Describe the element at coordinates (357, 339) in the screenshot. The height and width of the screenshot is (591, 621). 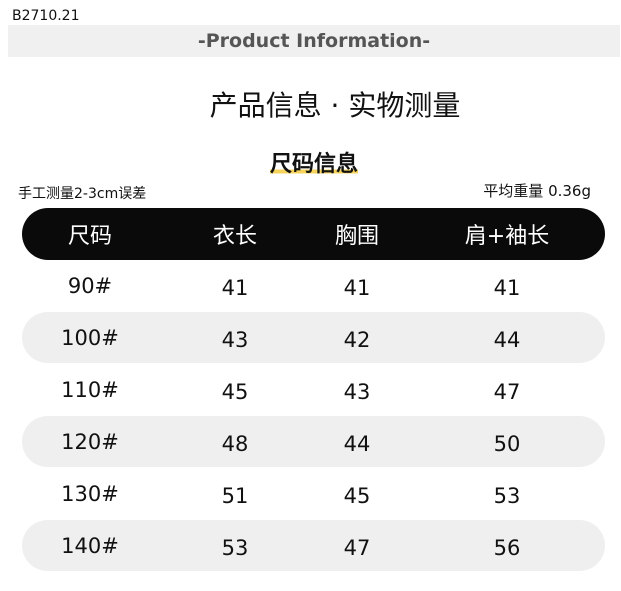
I see `cell-chest: 42` at that location.